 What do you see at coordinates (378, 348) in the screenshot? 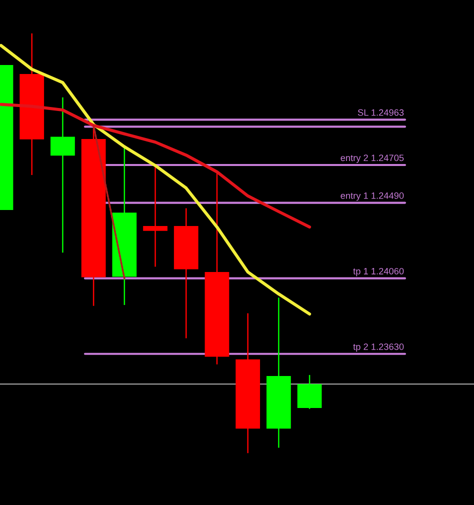
I see `ref-line-label: tp 2 1.23630` at bounding box center [378, 348].